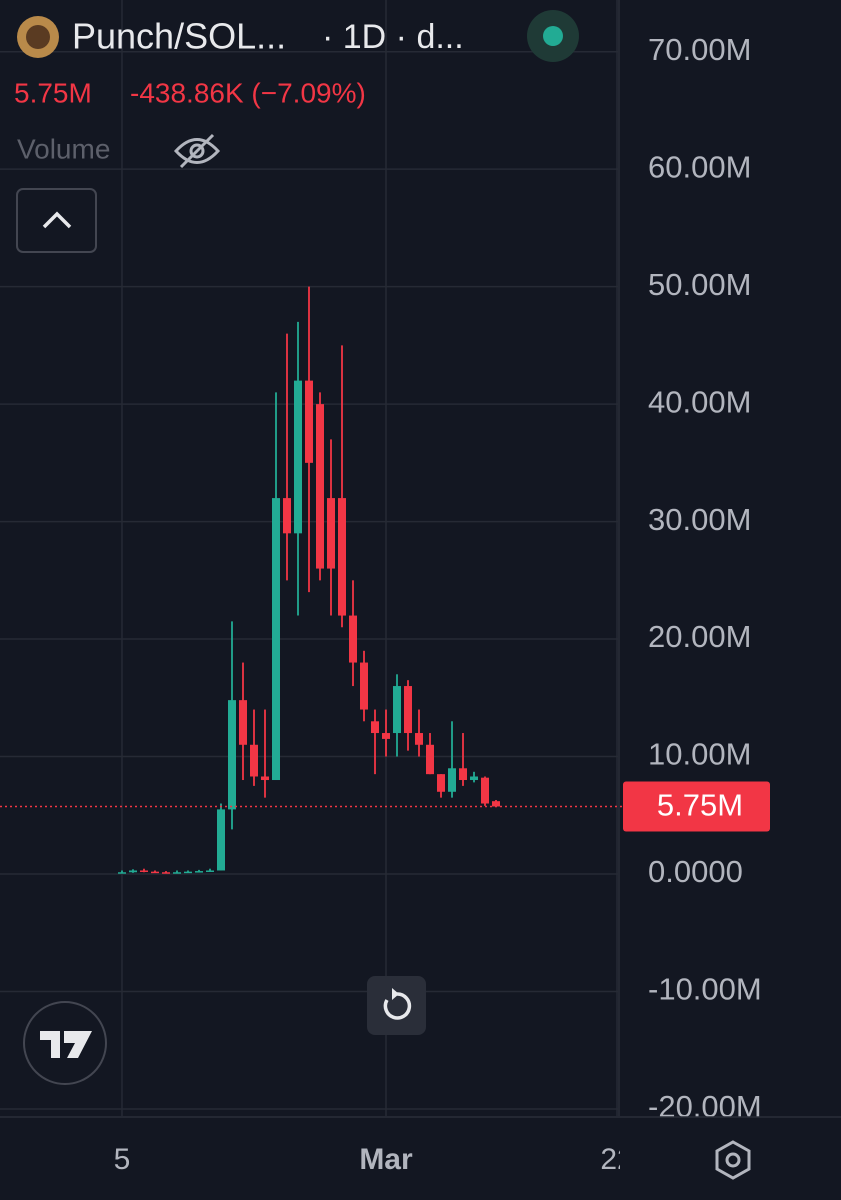 The width and height of the screenshot is (841, 1200). I want to click on y-tick-label: 0.0000, so click(695, 871).